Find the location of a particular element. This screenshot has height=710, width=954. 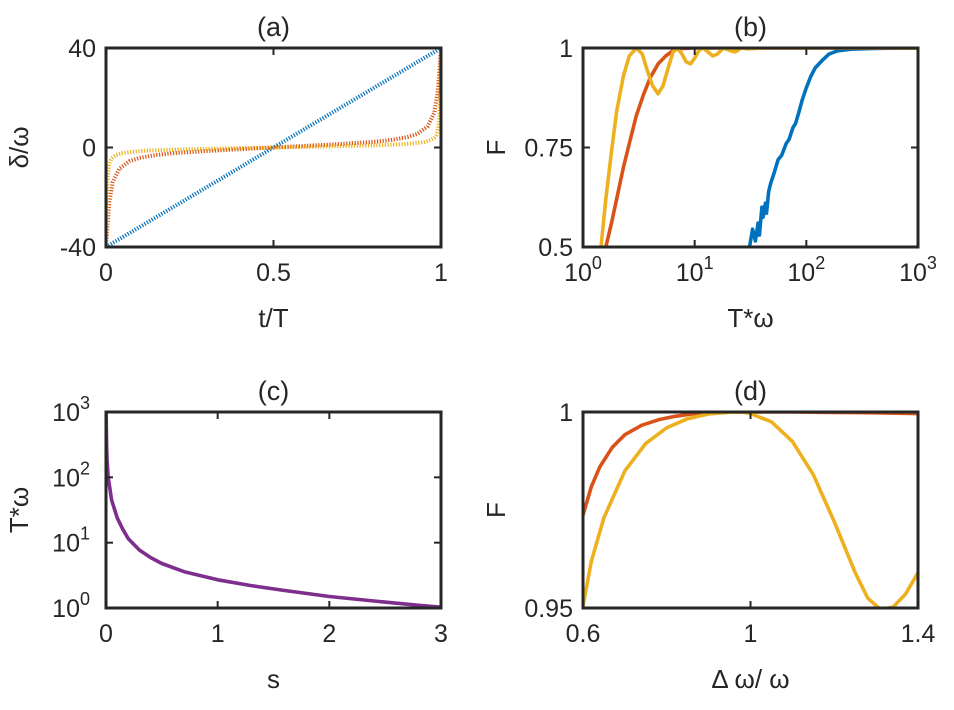

x-tick-label: 10³ is located at coordinates (918, 270).